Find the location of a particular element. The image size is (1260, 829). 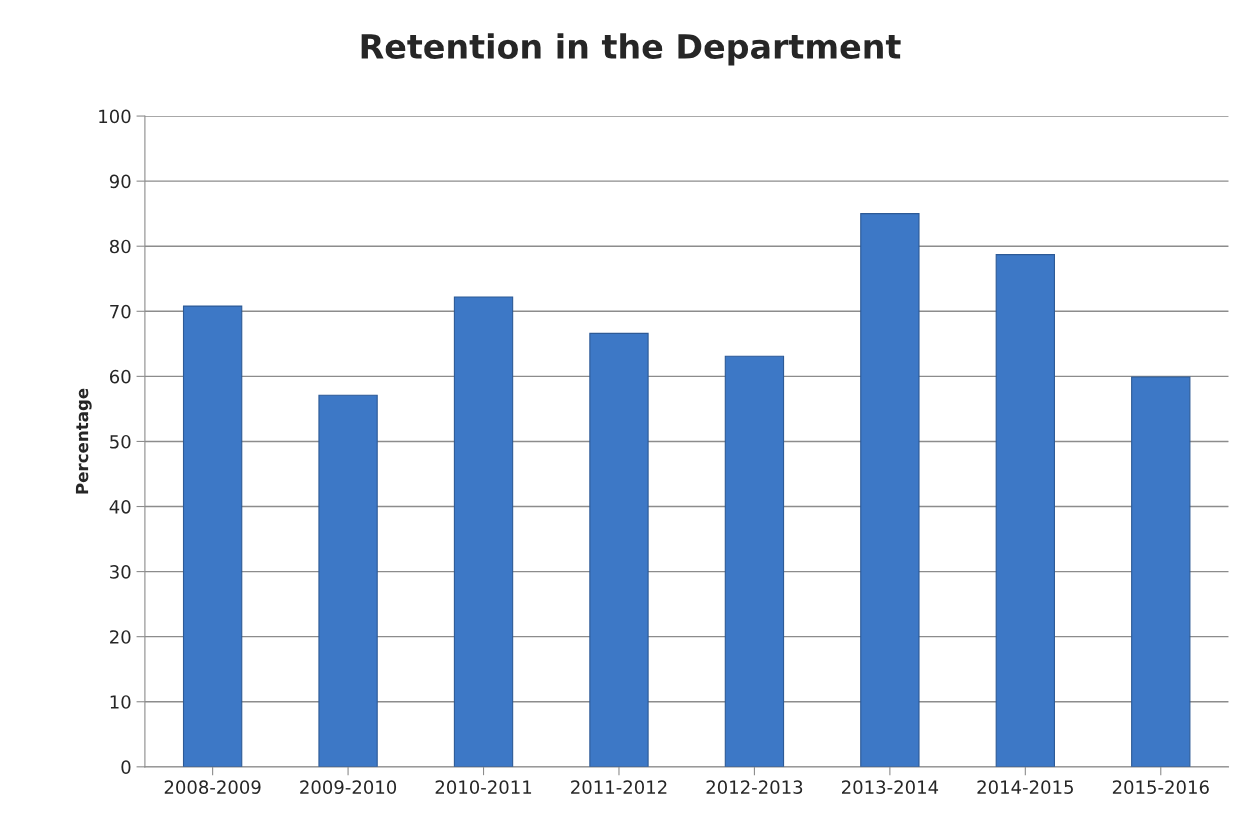

chart-title: Retention in the Department is located at coordinates (631, 49).